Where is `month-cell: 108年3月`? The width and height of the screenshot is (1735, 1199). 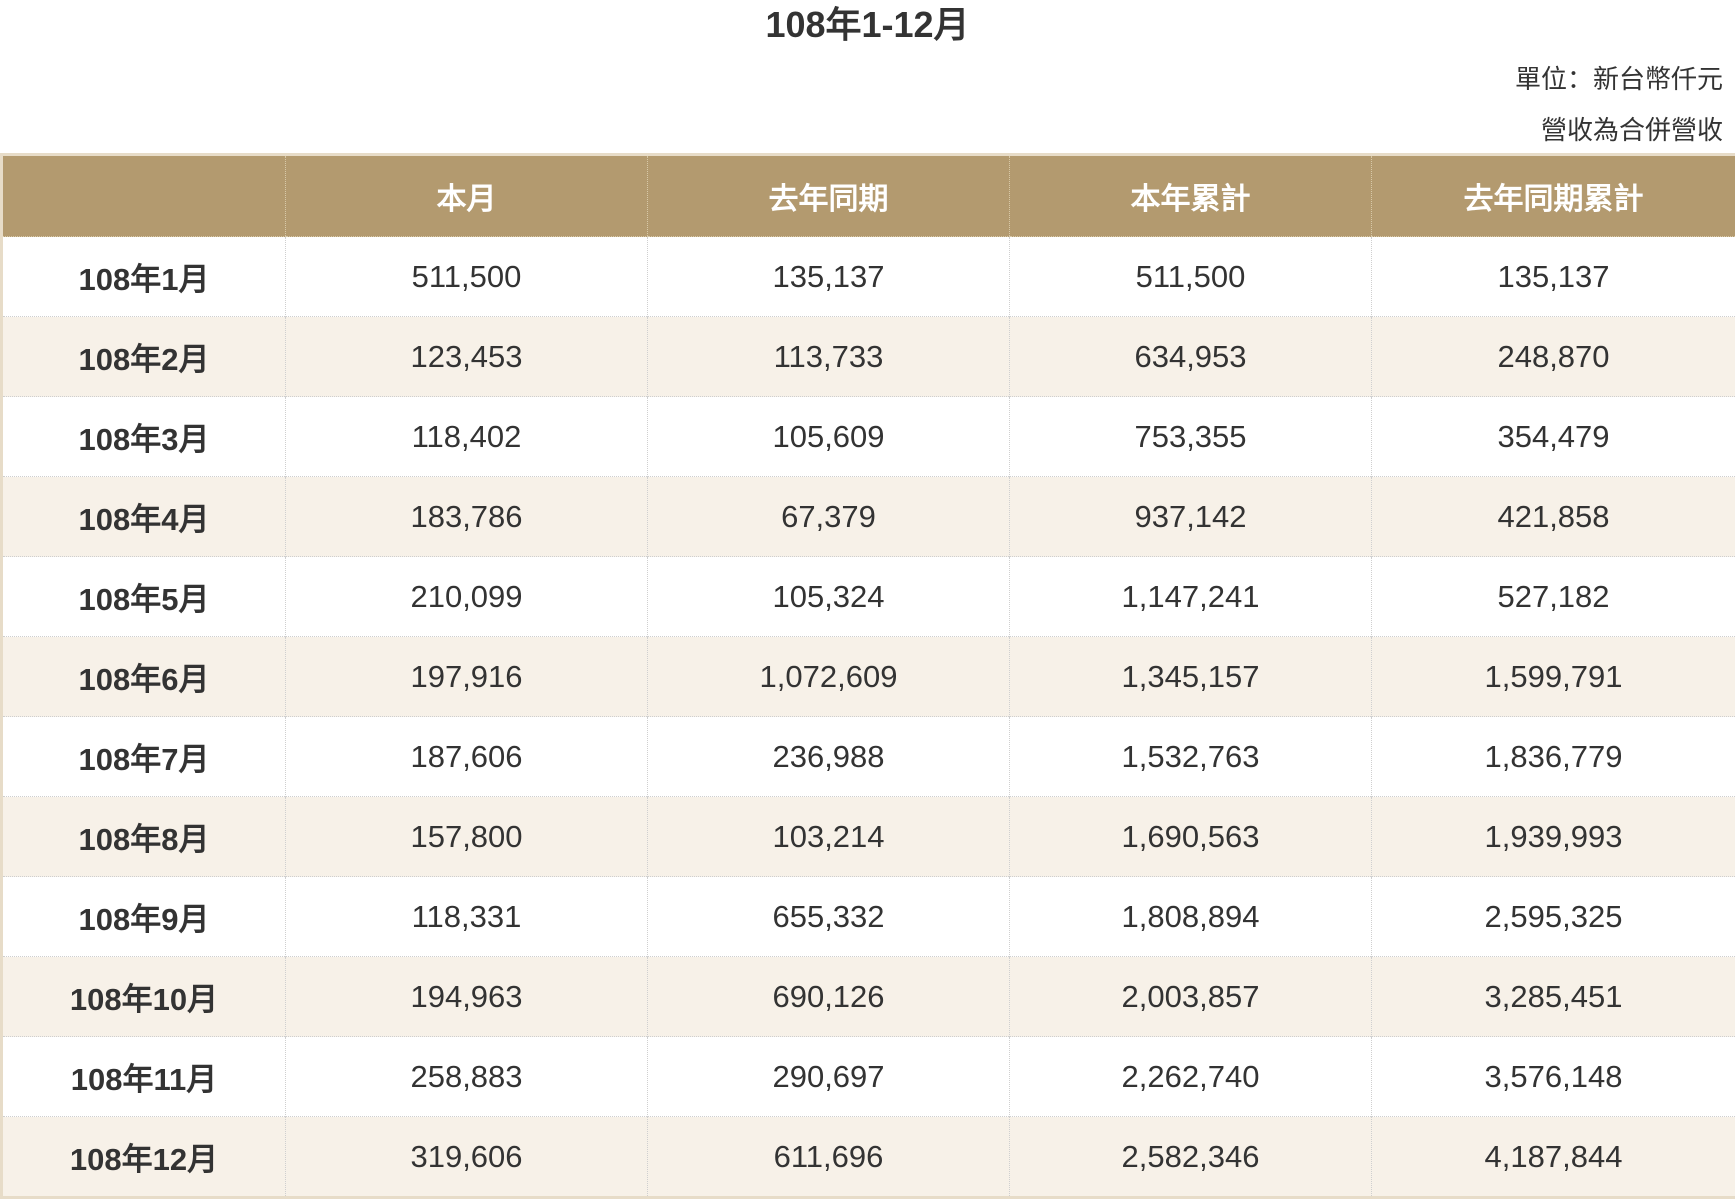
month-cell: 108年3月 is located at coordinates (143, 436).